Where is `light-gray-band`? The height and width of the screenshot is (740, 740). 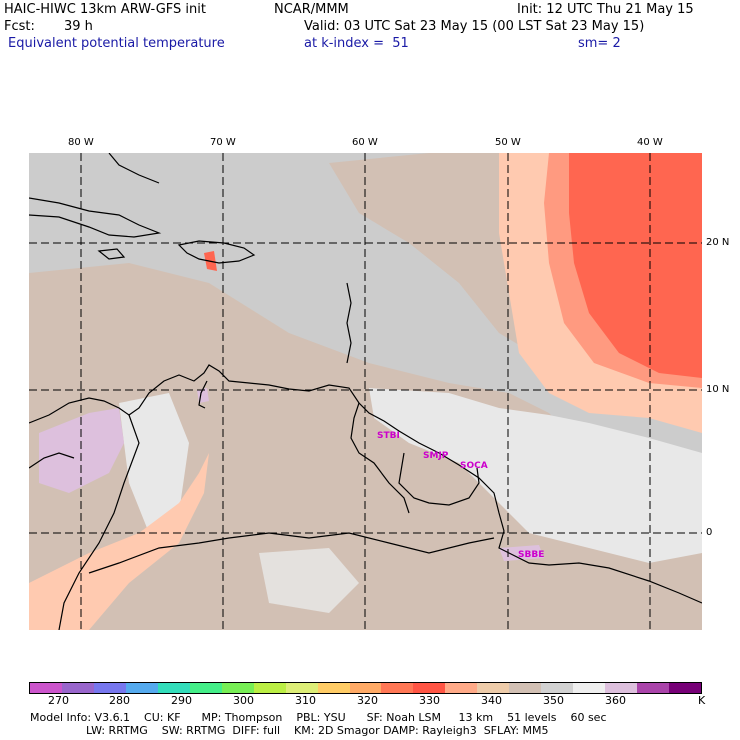
light-gray-band is located at coordinates (535, 475).